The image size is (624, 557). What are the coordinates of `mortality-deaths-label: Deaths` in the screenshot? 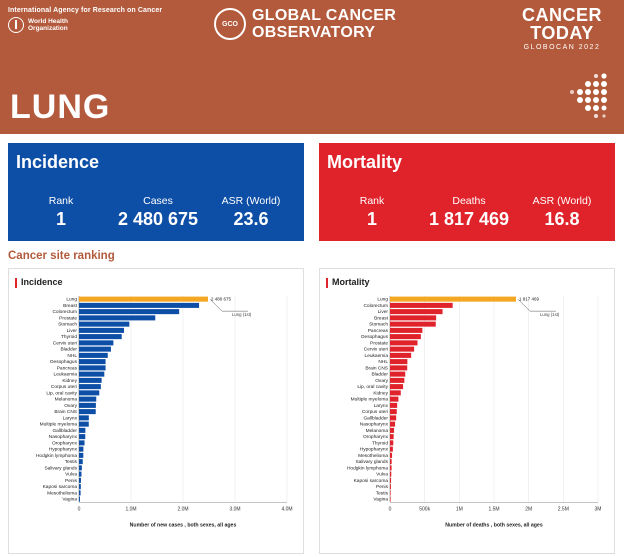 It's located at (469, 201).